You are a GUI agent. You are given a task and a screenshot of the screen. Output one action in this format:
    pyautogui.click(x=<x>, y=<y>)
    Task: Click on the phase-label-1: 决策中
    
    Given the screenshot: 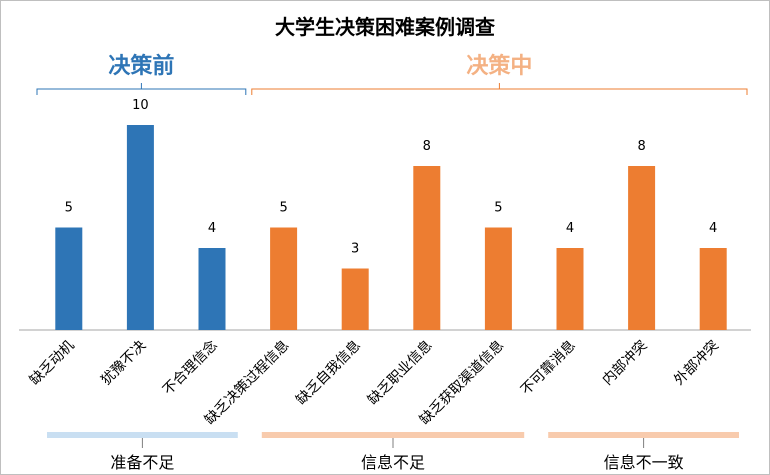 What is the action you would take?
    pyautogui.click(x=499, y=66)
    